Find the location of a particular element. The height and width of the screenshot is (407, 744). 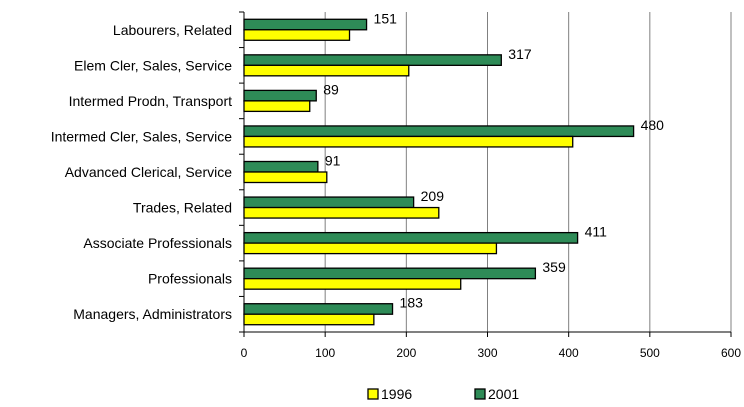

data-label: 151 is located at coordinates (386, 18).